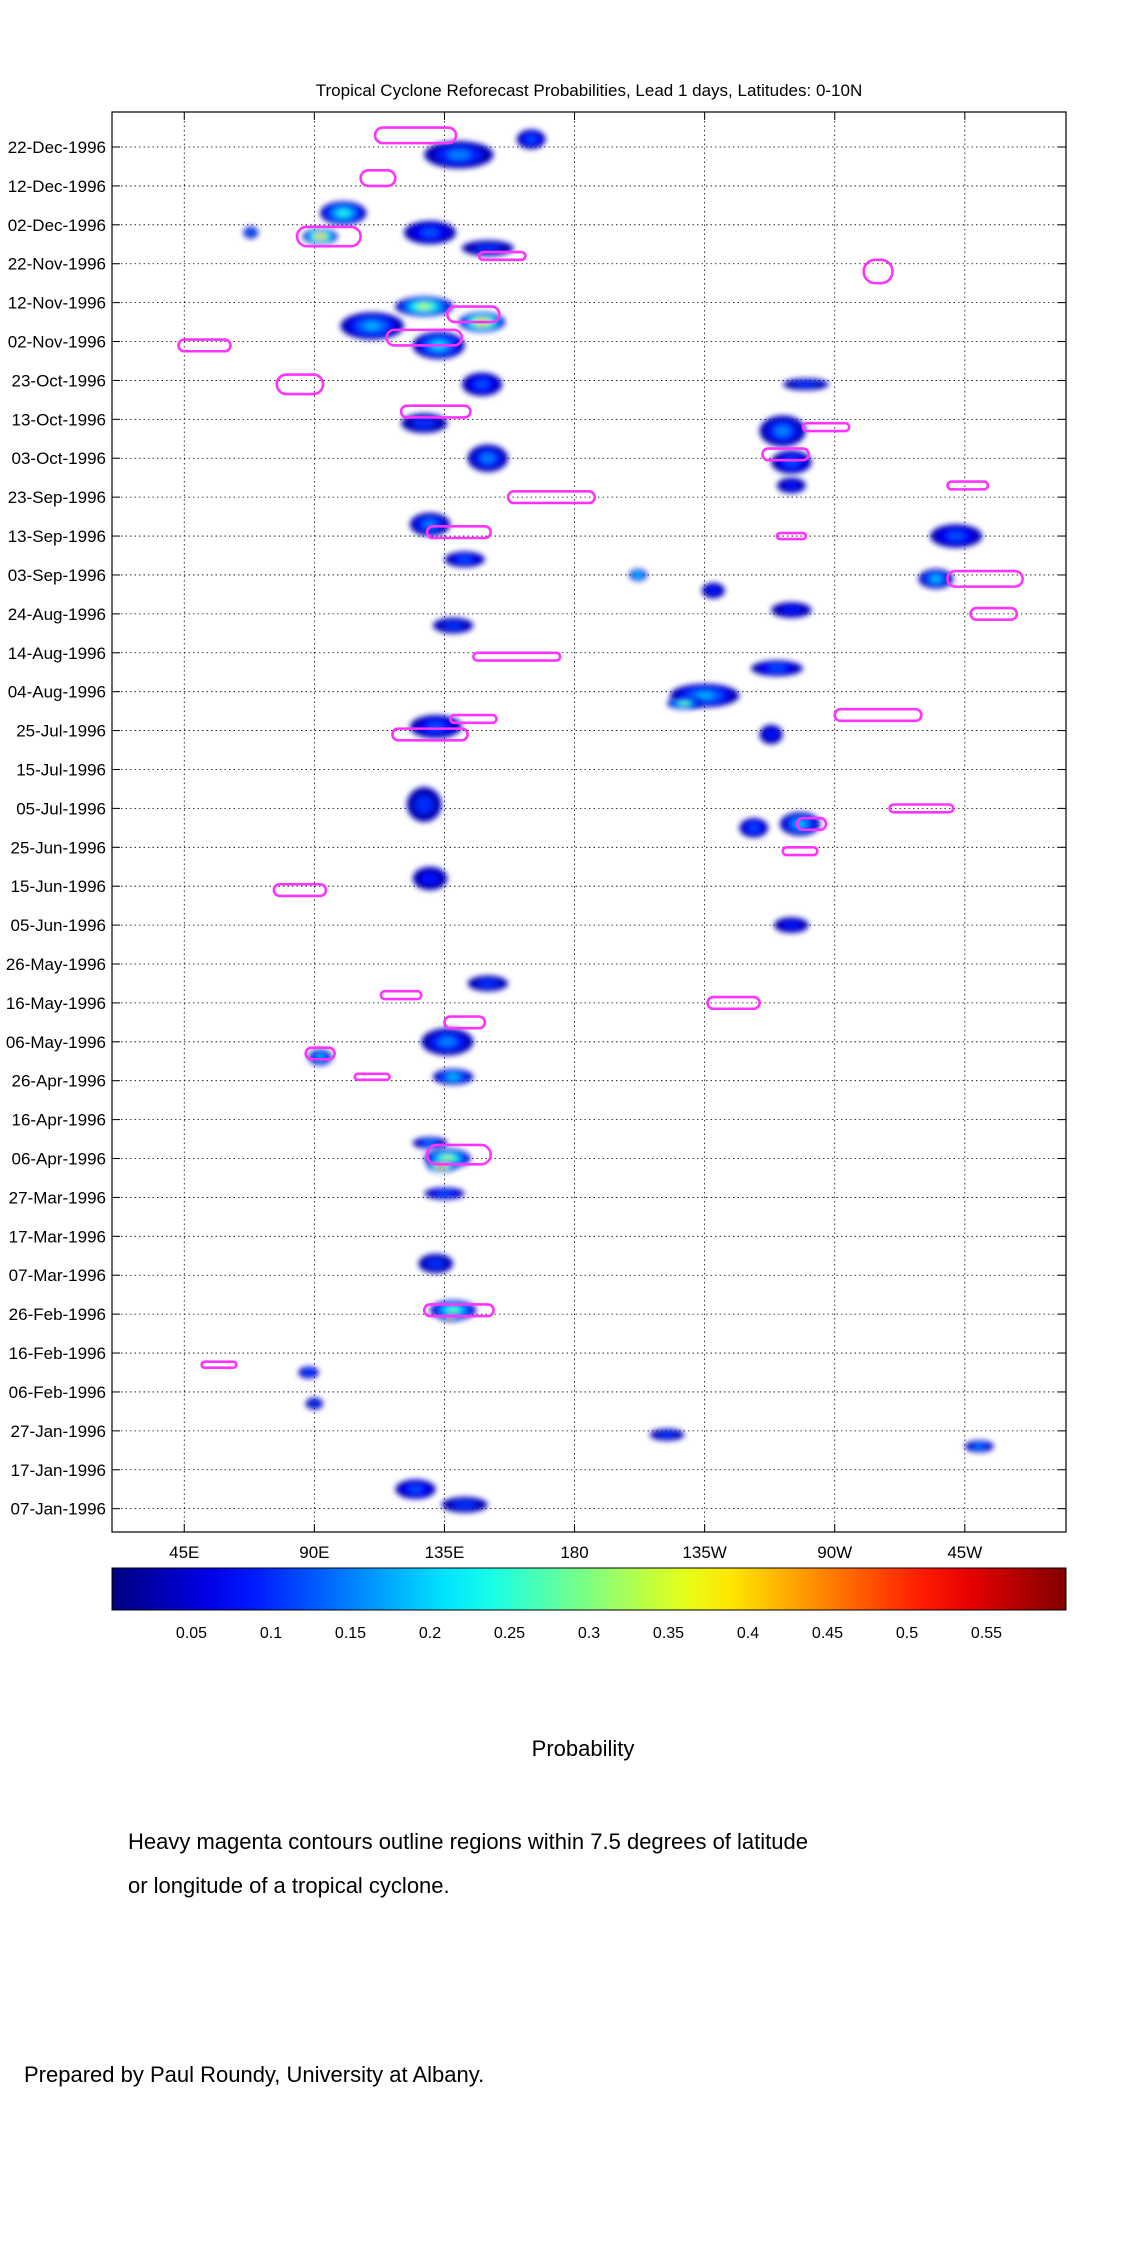  Describe the element at coordinates (350, 1633) in the screenshot. I see `colorbar-tick-label-2: 0.15` at that location.